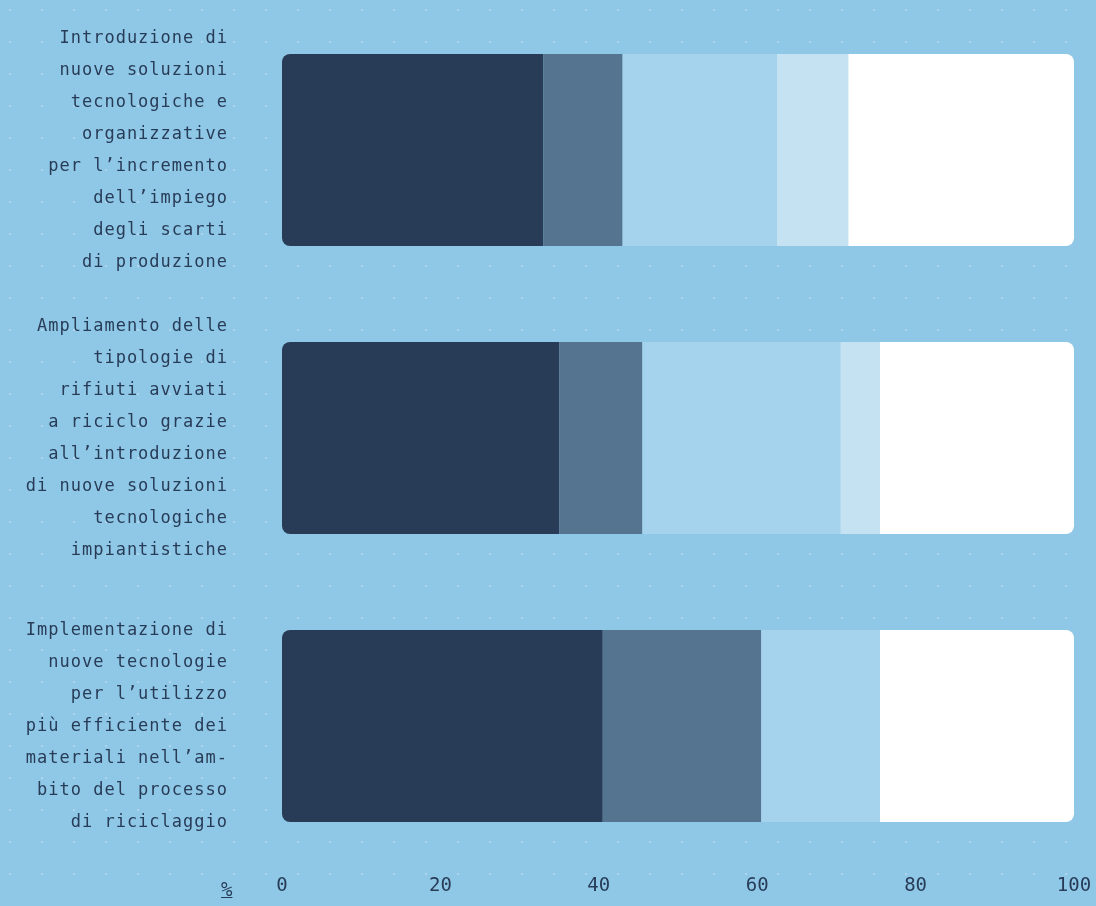 Image resolution: width=1096 pixels, height=906 pixels. Describe the element at coordinates (757, 884) in the screenshot. I see `x-tick-label: 60` at that location.